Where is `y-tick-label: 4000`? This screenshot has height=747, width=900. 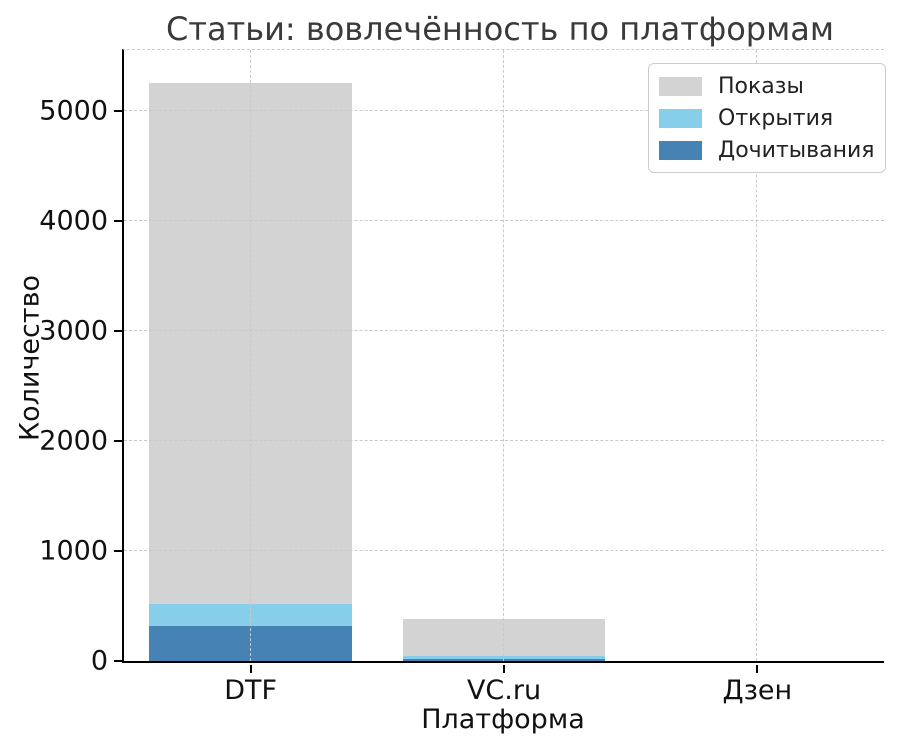
y-tick-label: 4000 is located at coordinates (73, 221).